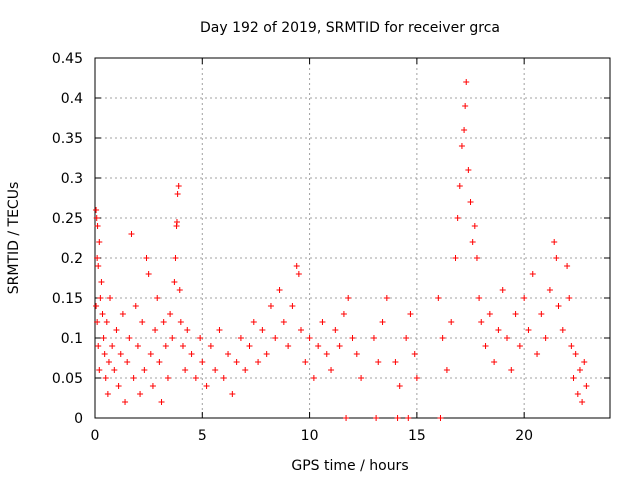 The width and height of the screenshot is (640, 480). What do you see at coordinates (202, 436) in the screenshot?
I see `x-tick-label: 5` at bounding box center [202, 436].